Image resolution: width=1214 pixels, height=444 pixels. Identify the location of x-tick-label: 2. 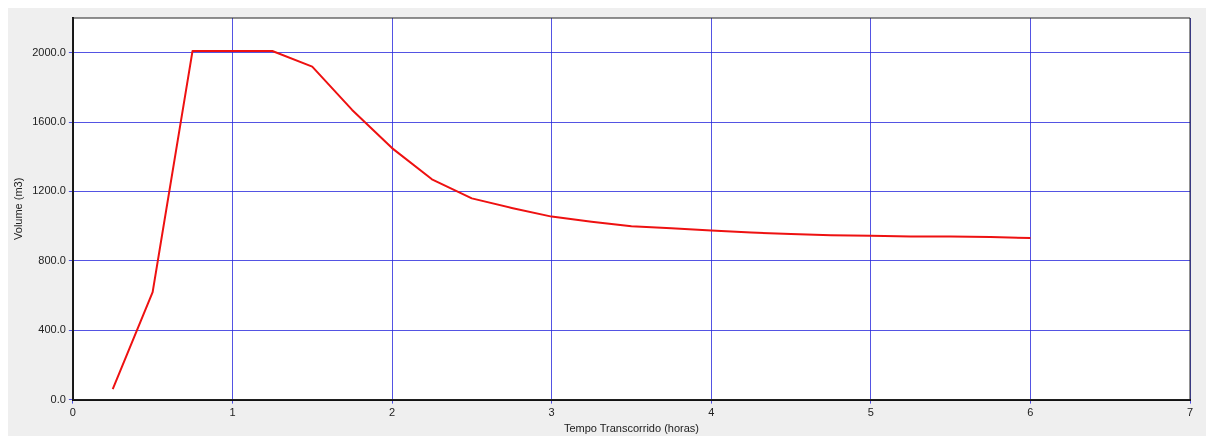
(392, 412).